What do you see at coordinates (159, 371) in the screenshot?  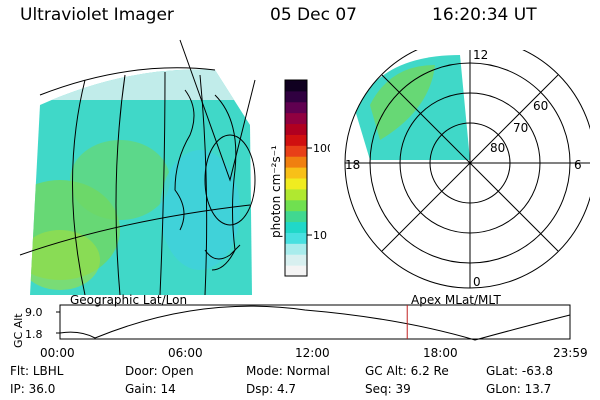 I see `status-door: Door: Open` at bounding box center [159, 371].